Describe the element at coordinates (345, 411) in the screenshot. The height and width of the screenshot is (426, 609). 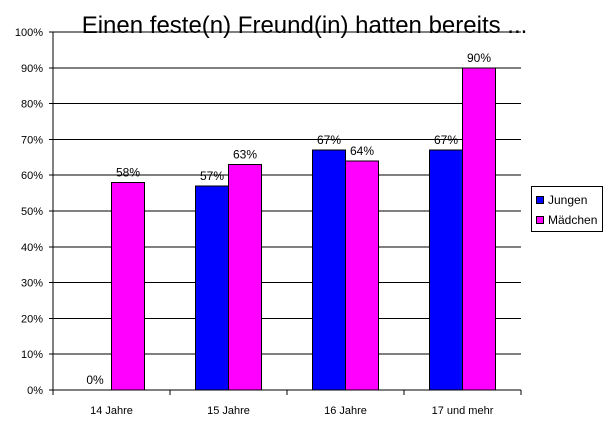
I see `x-tick-label: 16 Jahre` at that location.